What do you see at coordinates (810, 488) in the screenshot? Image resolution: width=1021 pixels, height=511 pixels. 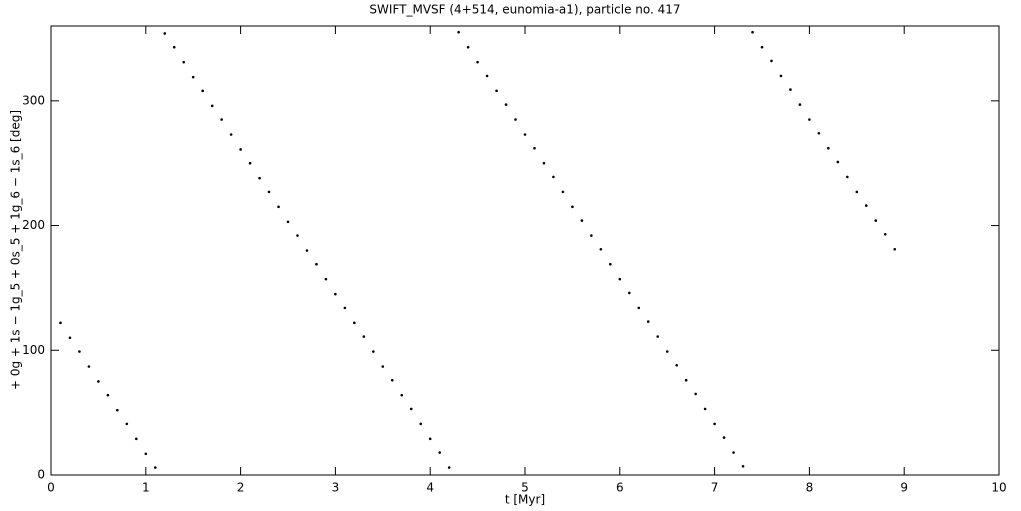 I see `x-tick-label: 8` at bounding box center [810, 488].